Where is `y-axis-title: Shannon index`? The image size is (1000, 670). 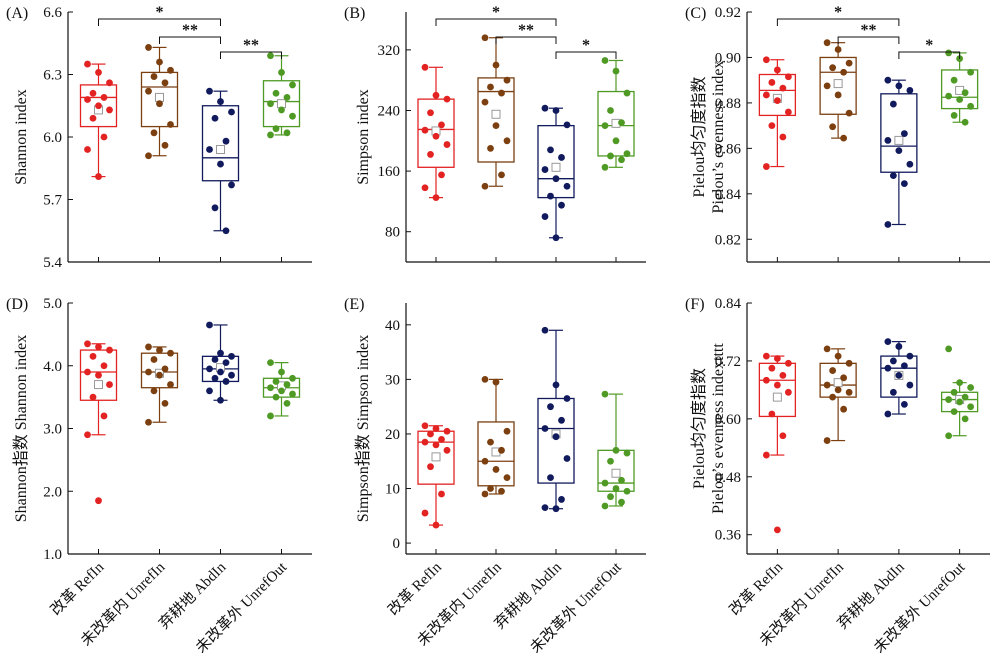 y-axis-title: Shannon index is located at coordinates (21, 137).